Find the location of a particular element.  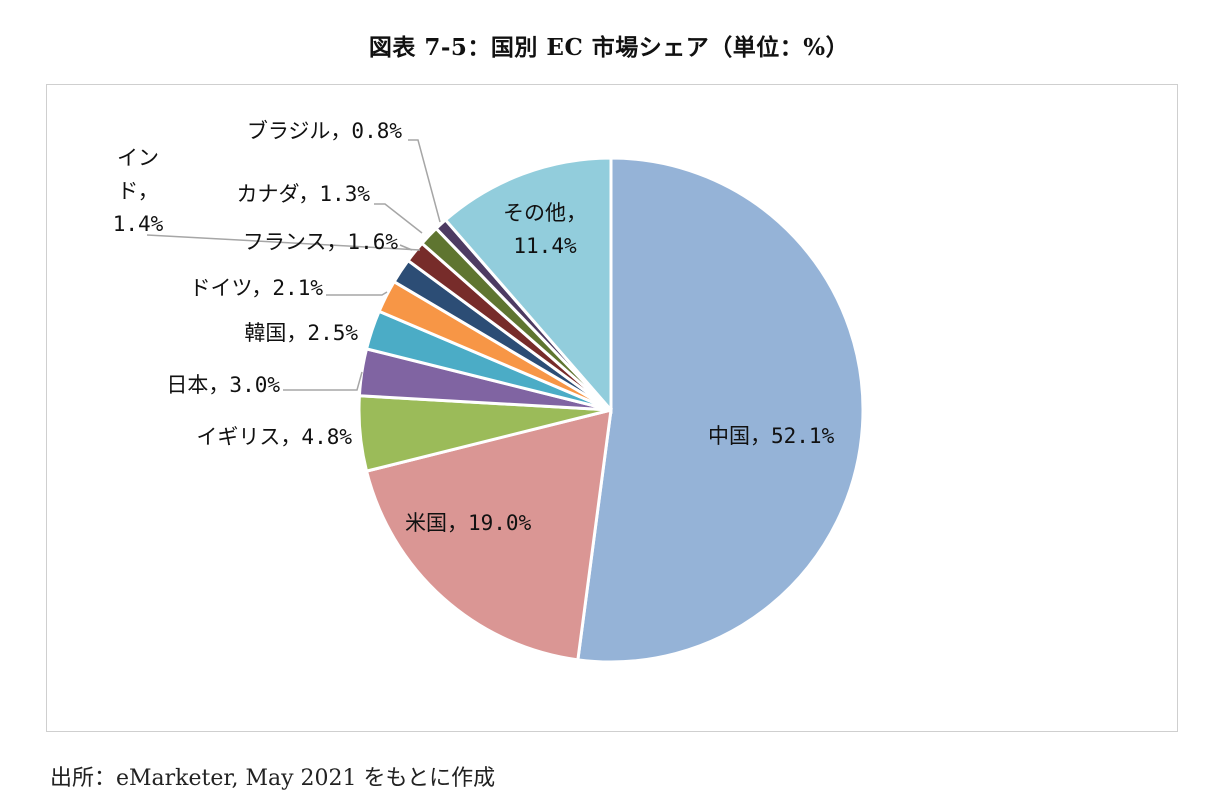

slice-label: 日本，3.0% is located at coordinates (223, 385).